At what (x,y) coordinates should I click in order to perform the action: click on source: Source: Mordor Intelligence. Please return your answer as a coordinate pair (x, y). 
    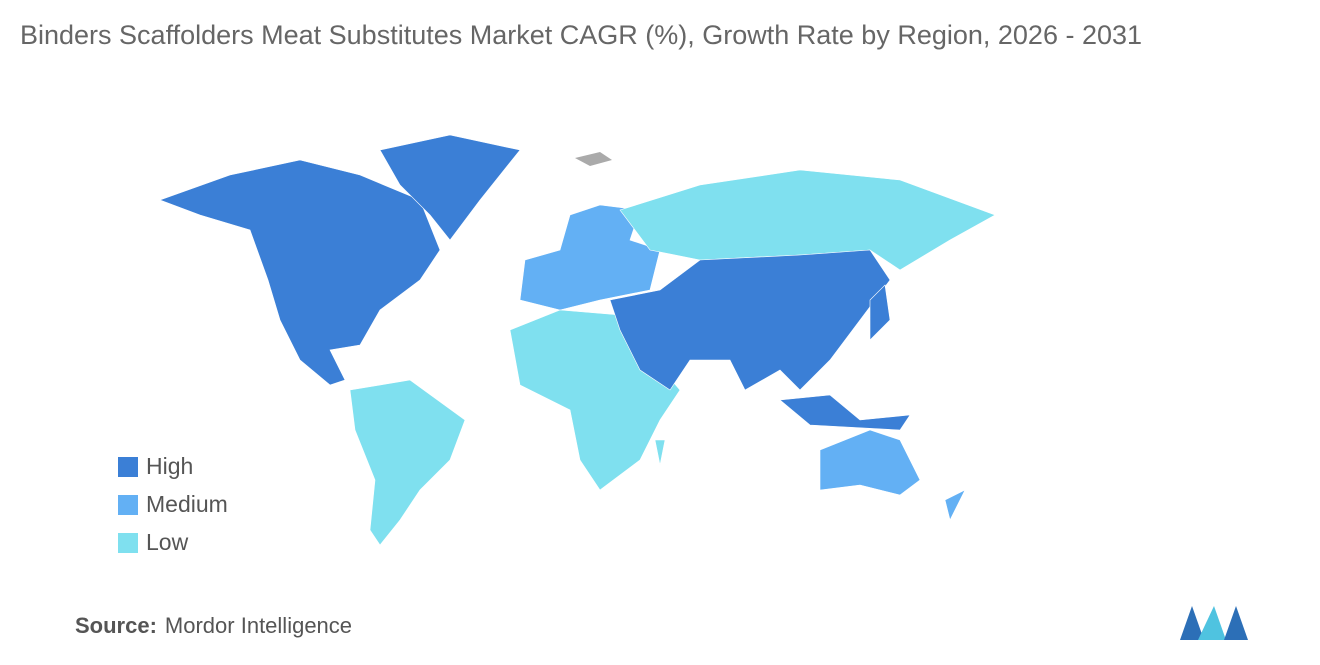
    Looking at the image, I should click on (213, 626).